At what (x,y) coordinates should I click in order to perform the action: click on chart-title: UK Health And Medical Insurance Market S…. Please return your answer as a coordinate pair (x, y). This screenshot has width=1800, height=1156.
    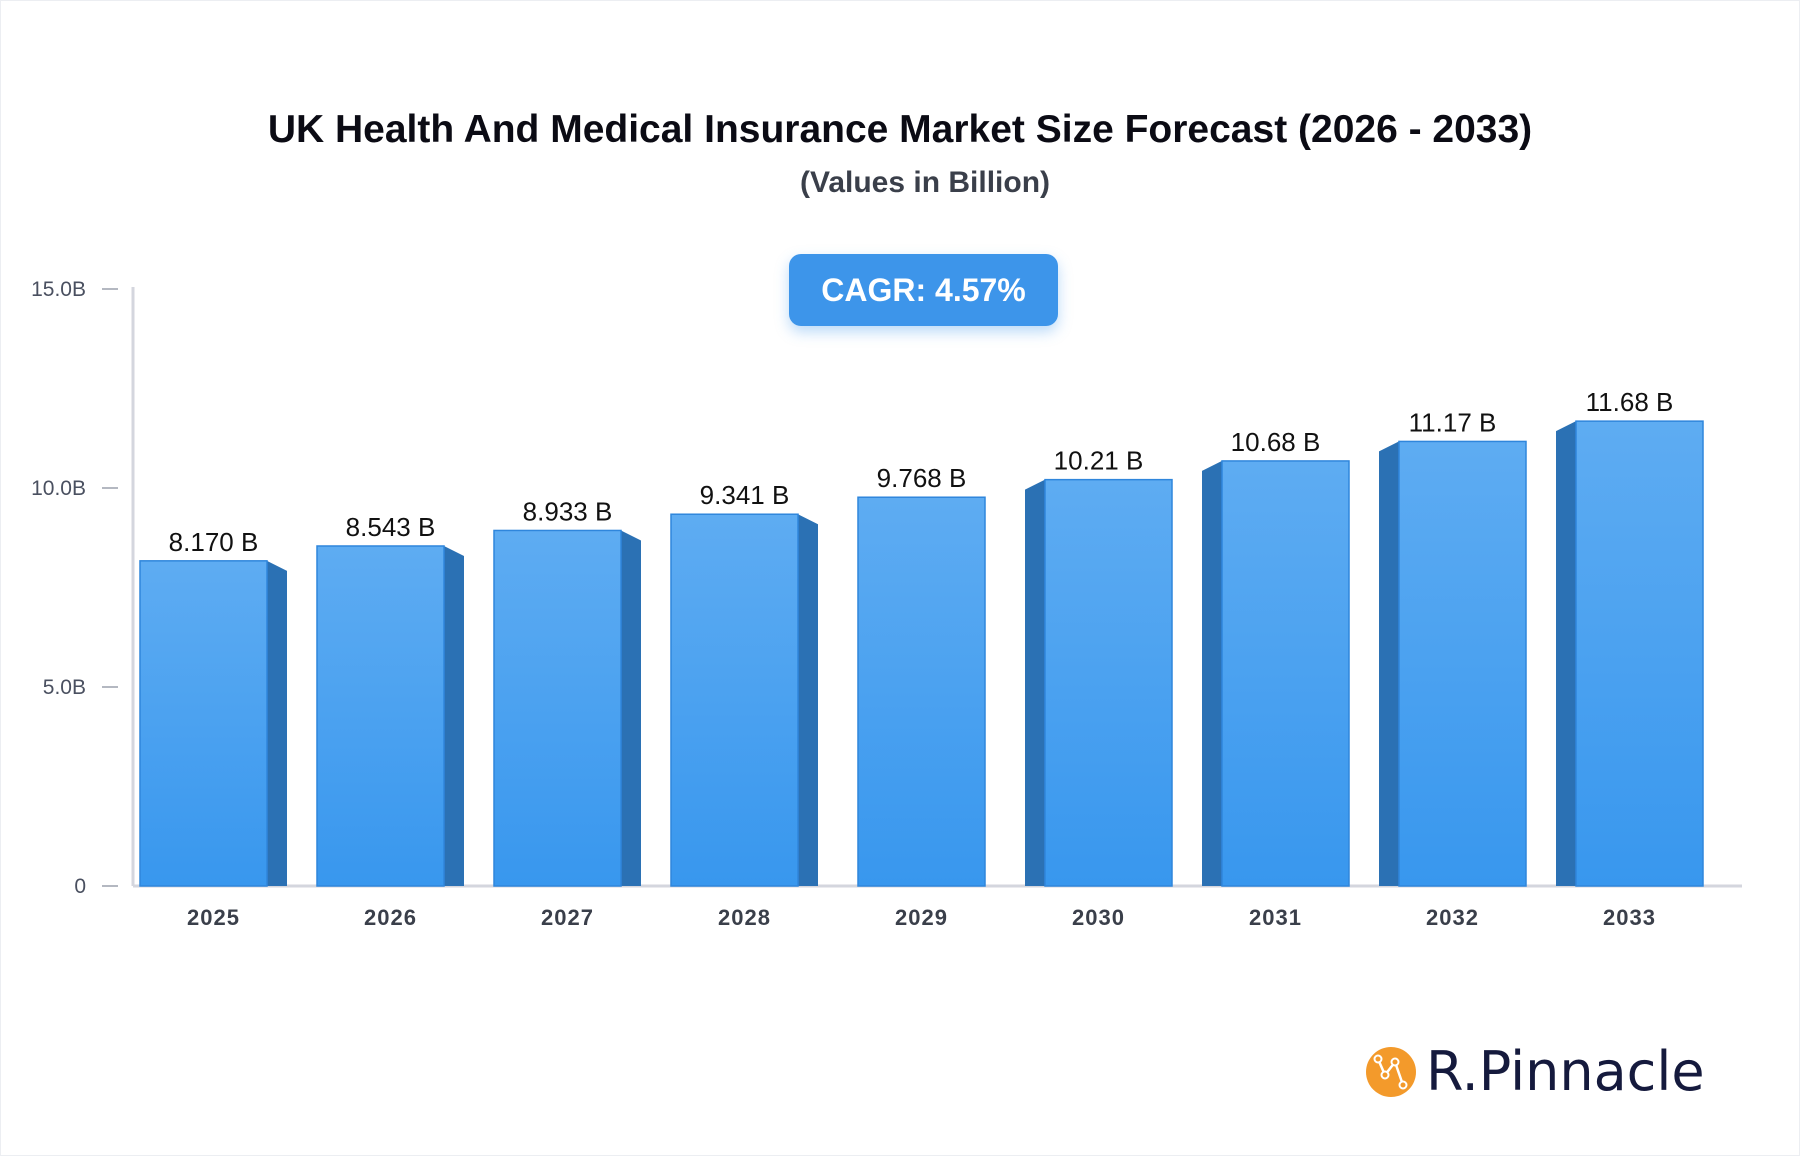
    Looking at the image, I should click on (900, 129).